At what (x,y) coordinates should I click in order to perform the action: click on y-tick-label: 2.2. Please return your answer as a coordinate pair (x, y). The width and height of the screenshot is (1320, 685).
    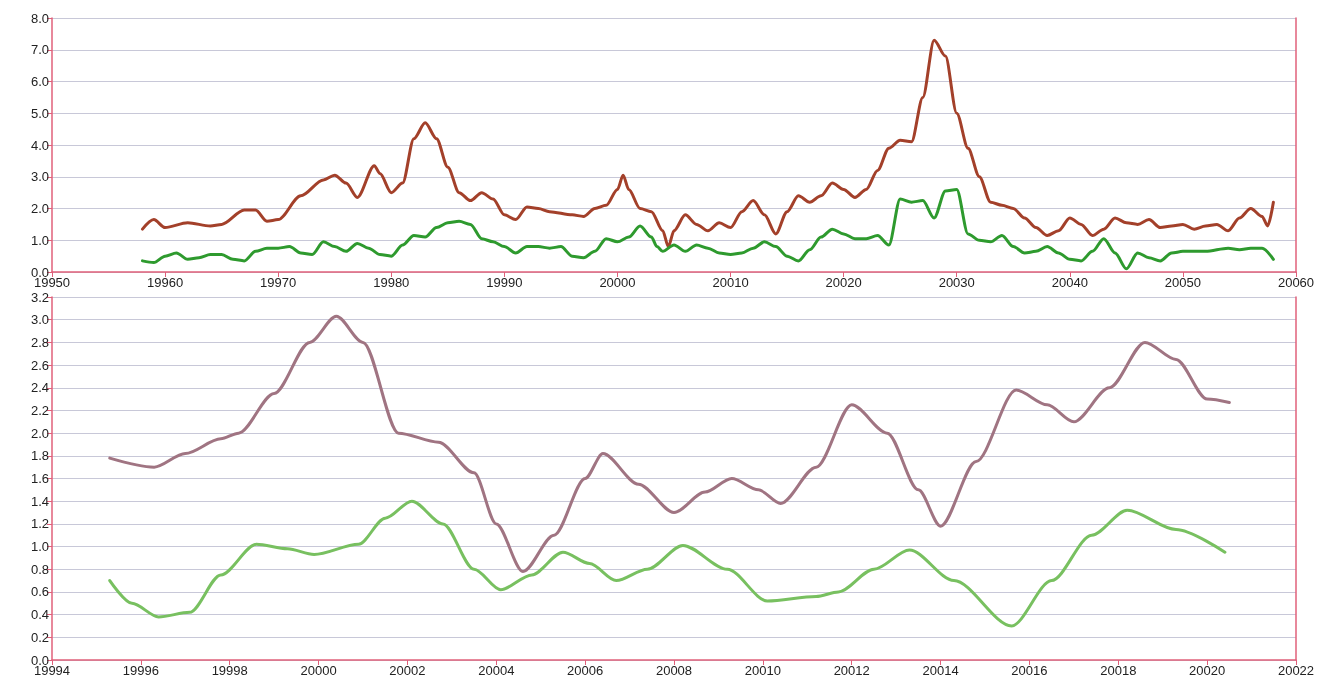
    Looking at the image, I should click on (39, 410).